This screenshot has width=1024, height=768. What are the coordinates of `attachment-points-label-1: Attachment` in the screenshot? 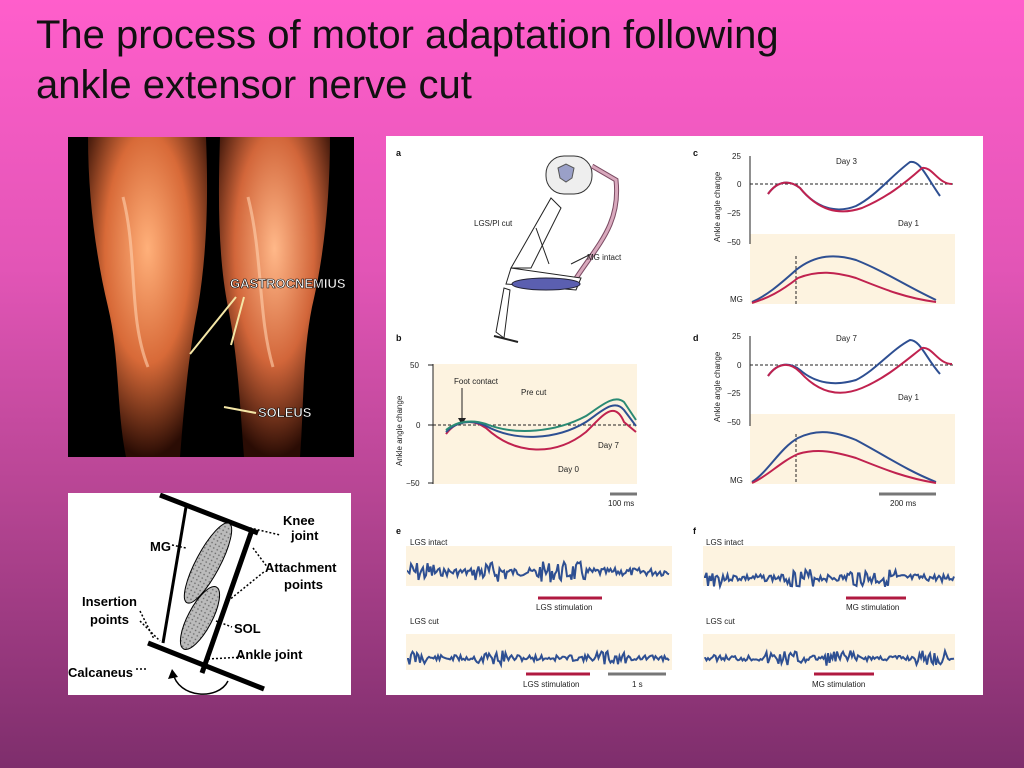 It's located at (301, 567).